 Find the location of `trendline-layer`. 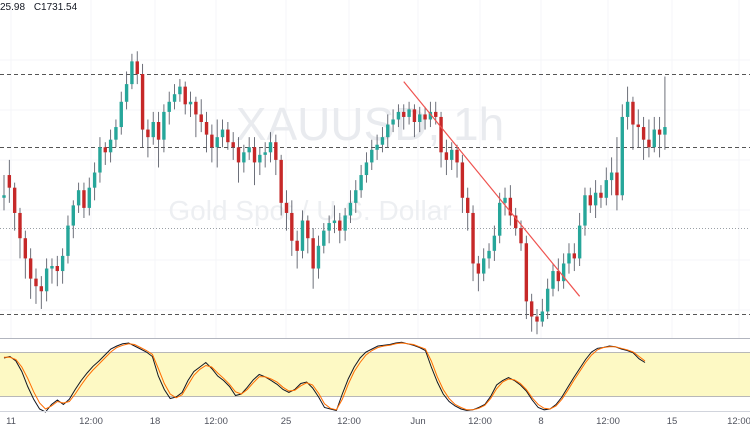

trendline-layer is located at coordinates (492, 189).